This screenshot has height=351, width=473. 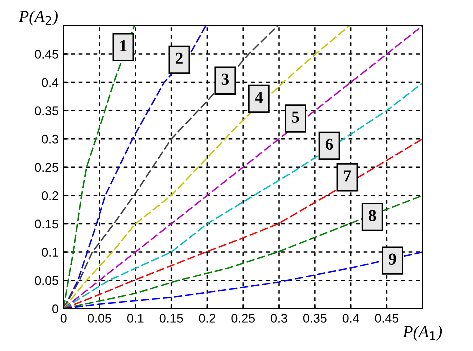 What do you see at coordinates (38, 18) in the screenshot?
I see `y-axis-title: P(A$_{2}$)` at bounding box center [38, 18].